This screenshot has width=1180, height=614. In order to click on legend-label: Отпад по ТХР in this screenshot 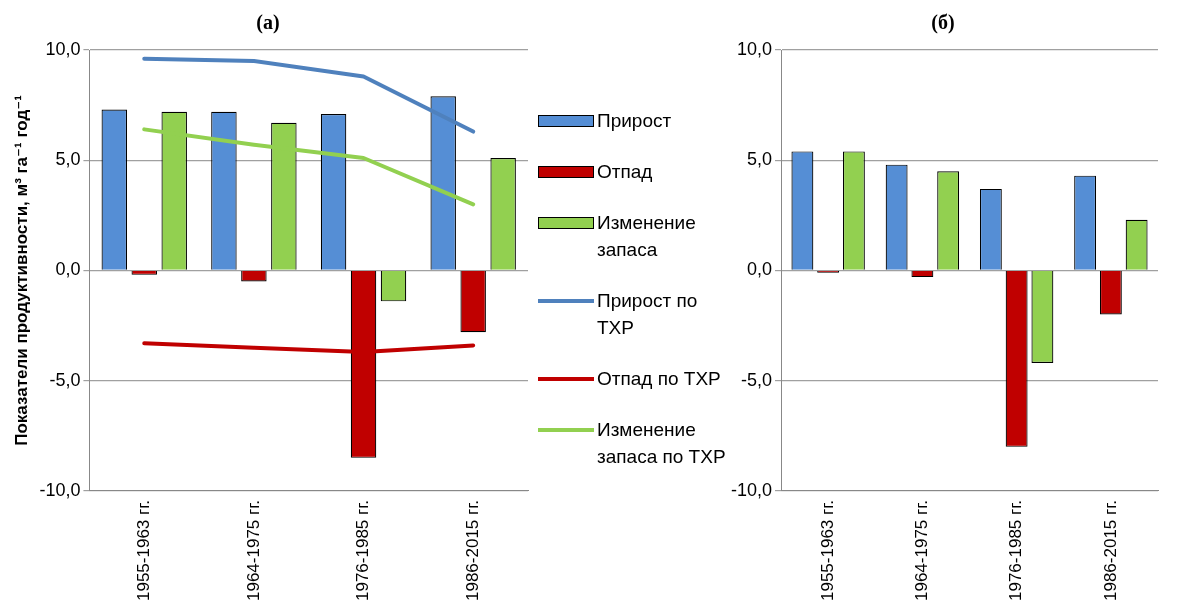, I will do `click(659, 378)`.